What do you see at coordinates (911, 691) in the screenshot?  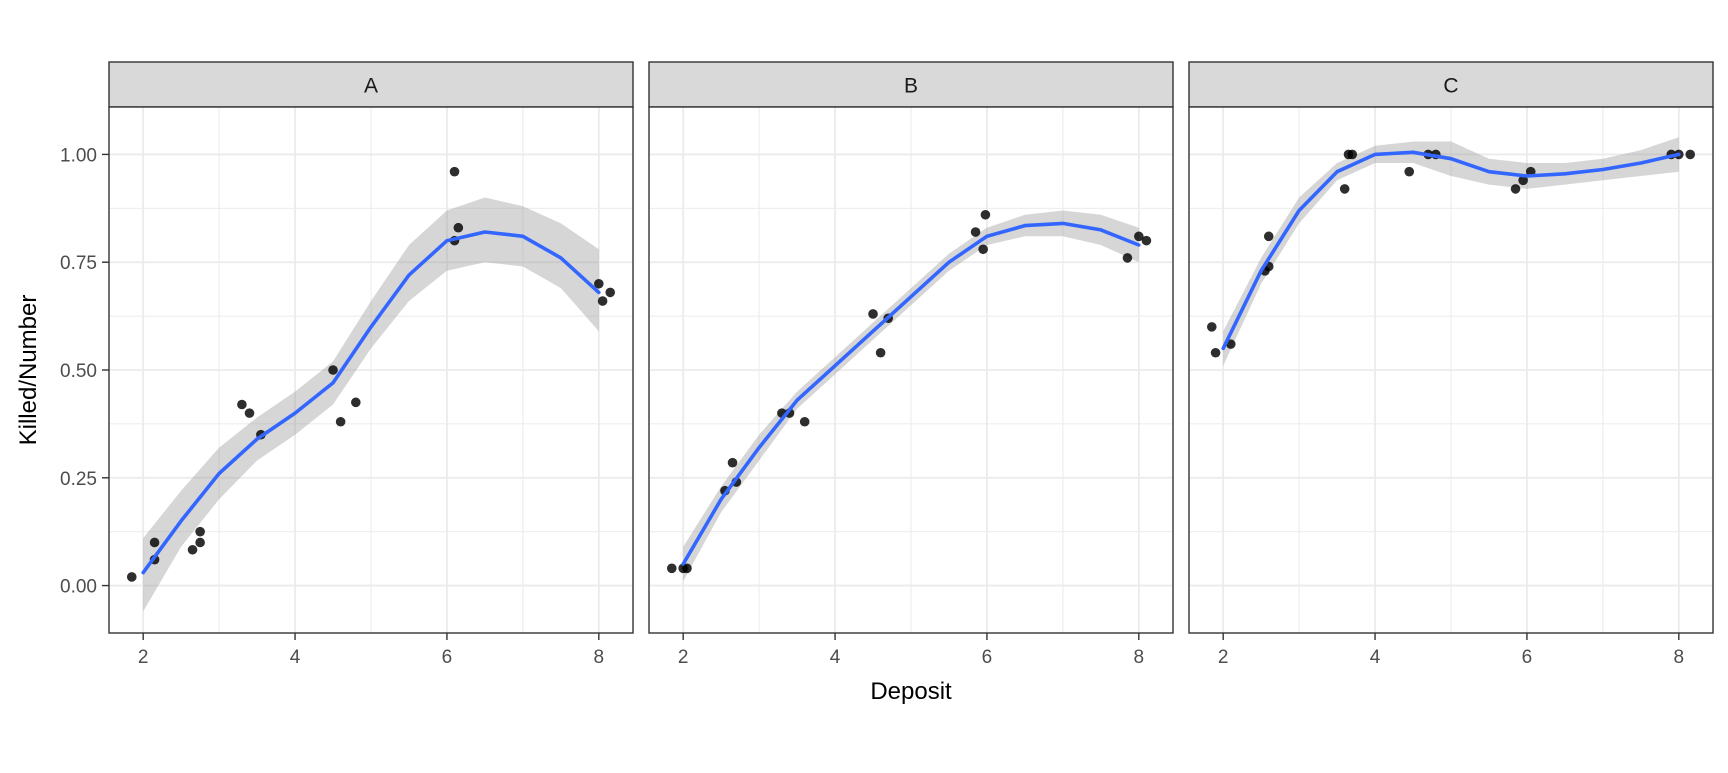 I see `x-axis-title: Deposit` at bounding box center [911, 691].